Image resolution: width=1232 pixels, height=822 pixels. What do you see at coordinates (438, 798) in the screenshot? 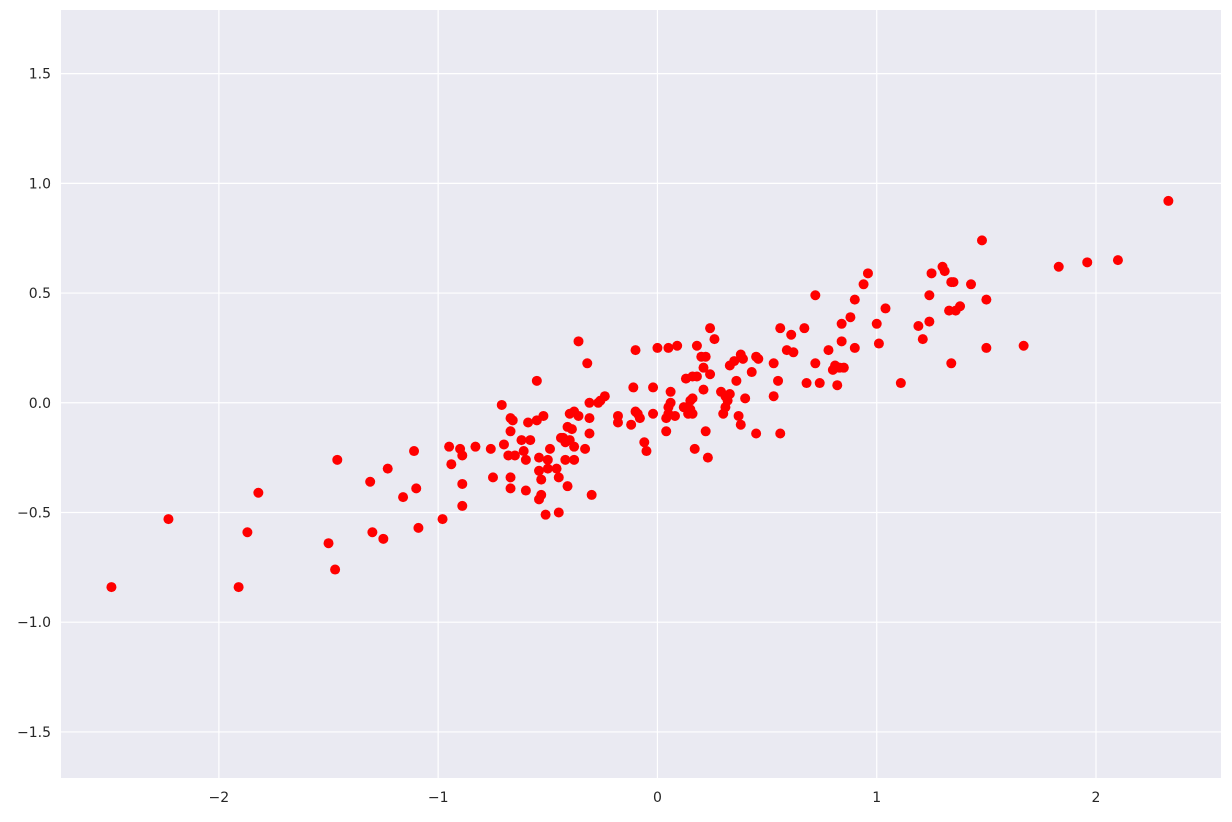
I see `x-tick-label: −1` at bounding box center [438, 798].